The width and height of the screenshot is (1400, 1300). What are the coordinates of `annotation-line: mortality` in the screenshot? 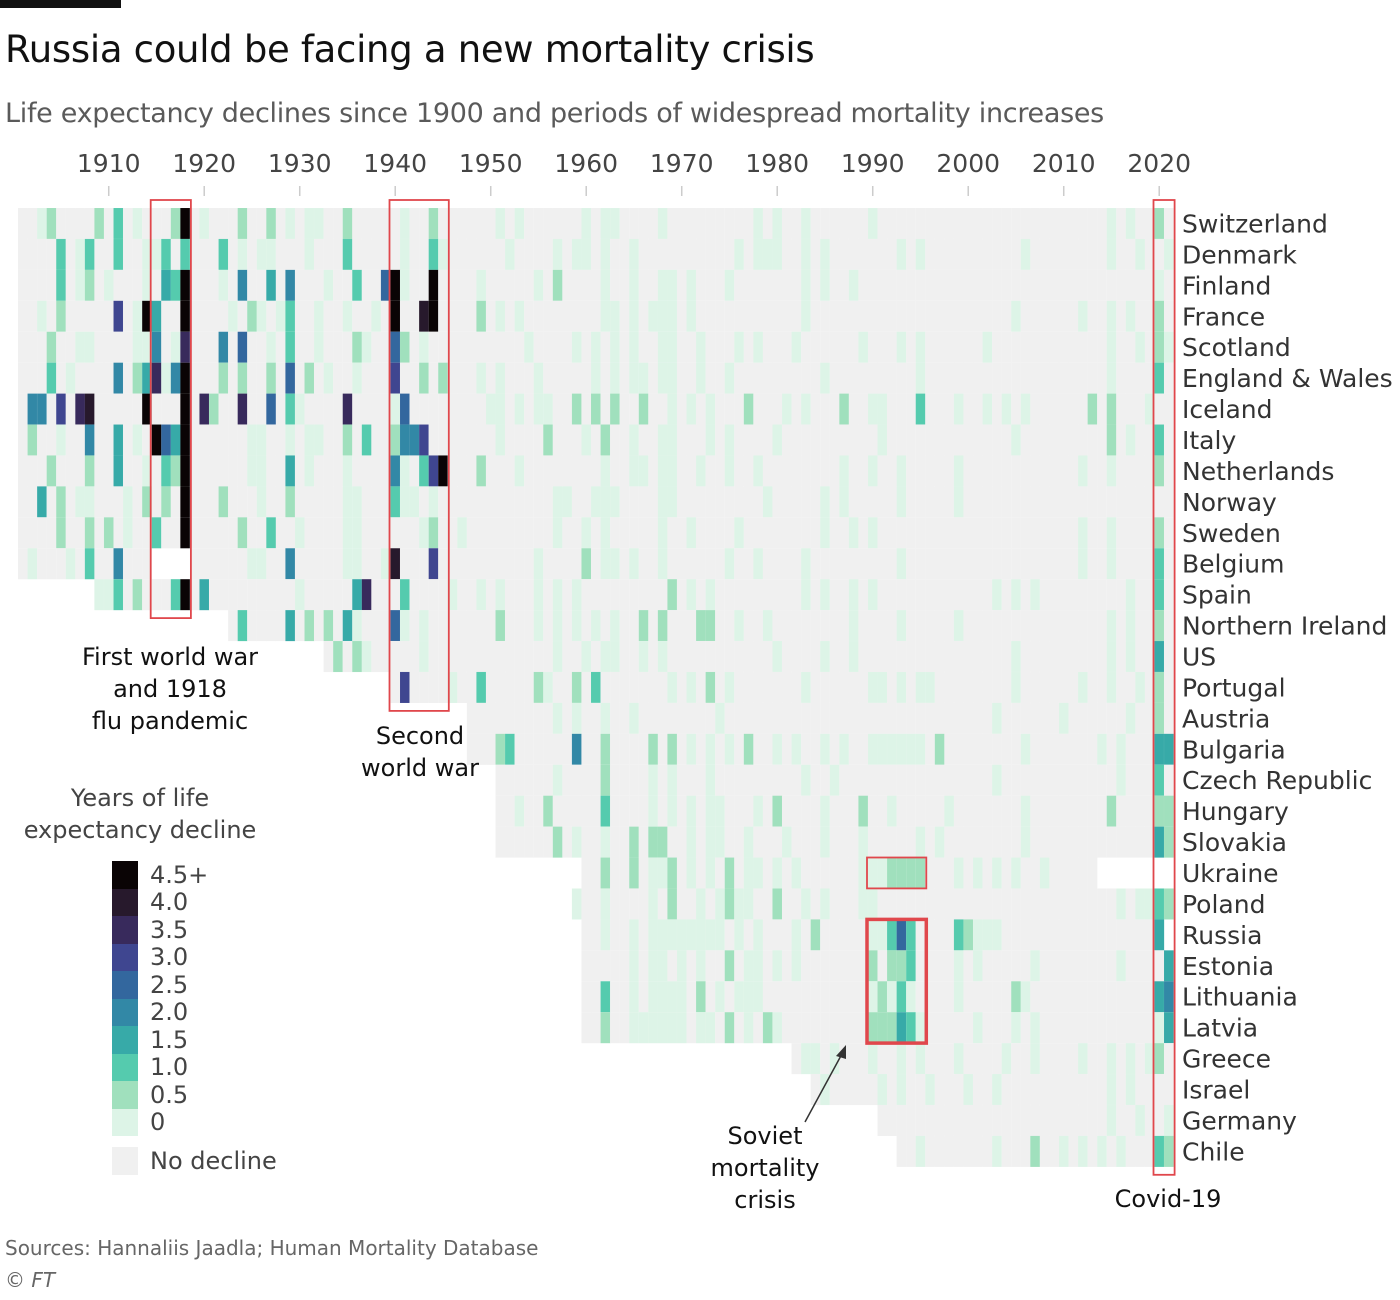 It's located at (765, 1168).